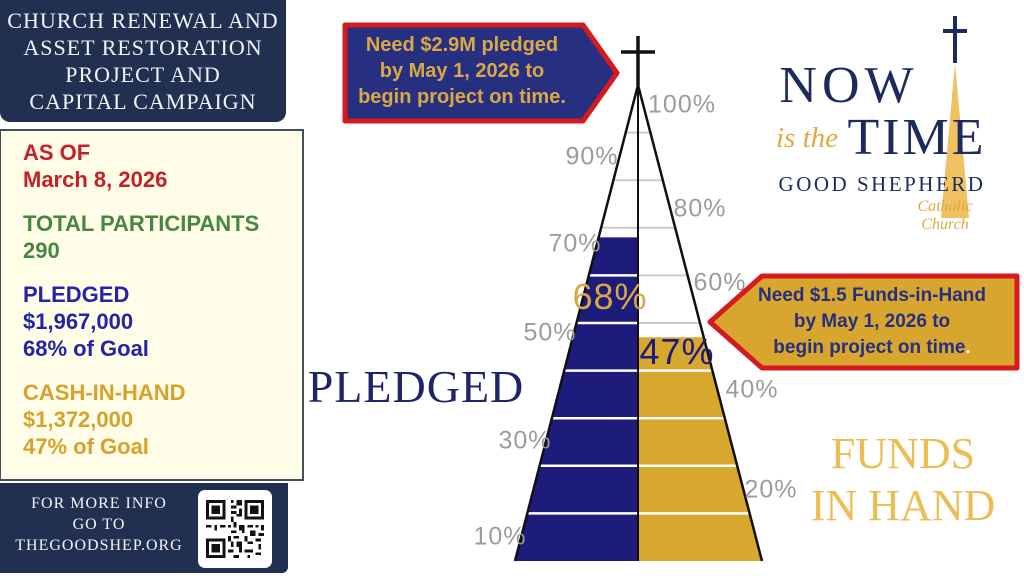 The height and width of the screenshot is (576, 1024). What do you see at coordinates (76, 294) in the screenshot?
I see `stat-label: PLEDGED` at bounding box center [76, 294].